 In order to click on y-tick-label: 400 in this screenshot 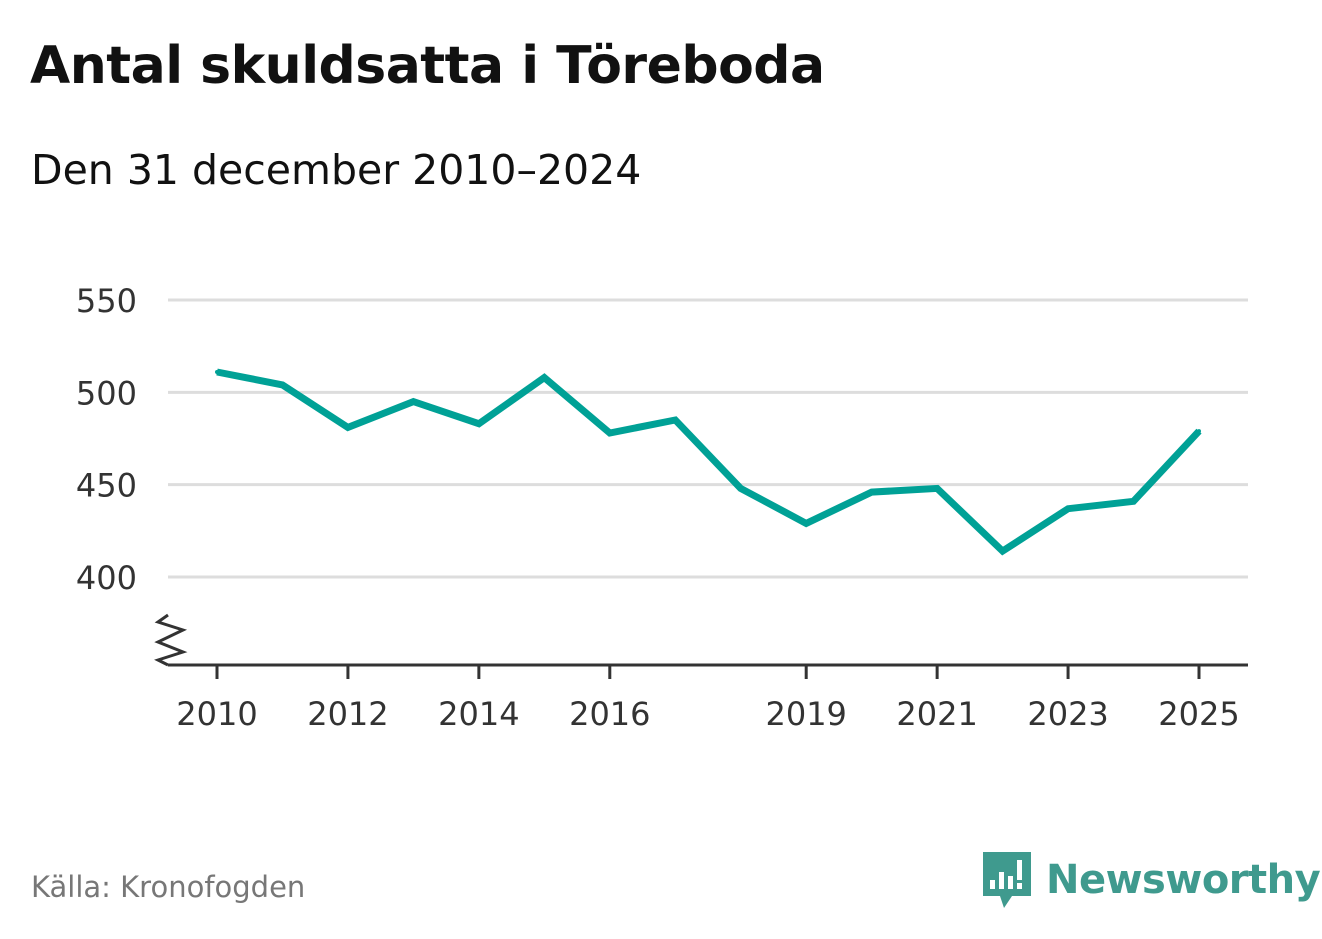, I will do `click(106, 578)`.